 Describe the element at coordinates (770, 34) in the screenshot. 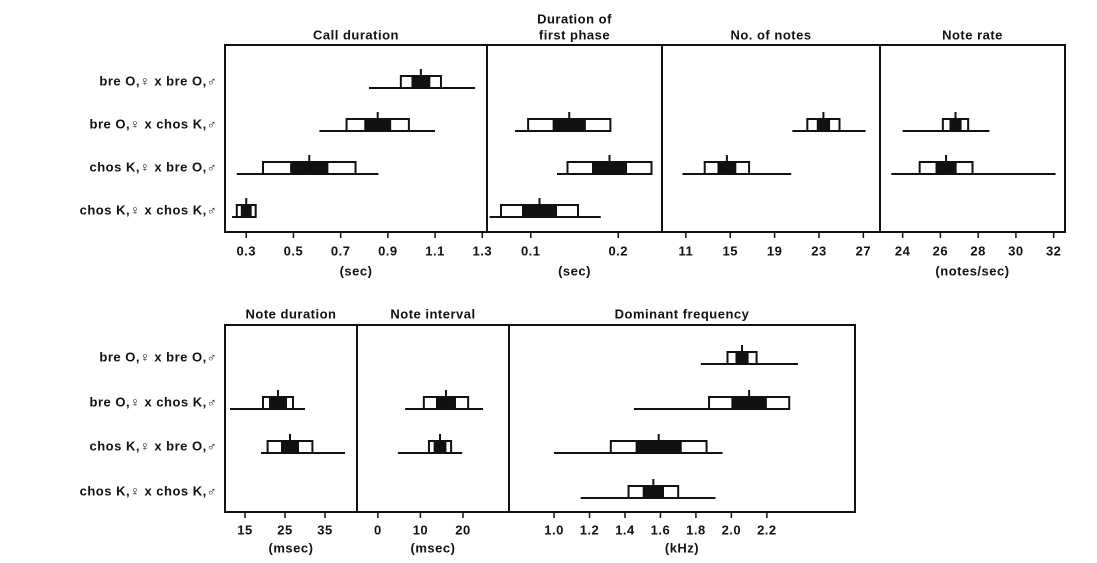

I see `panel-title: No. of notes` at that location.